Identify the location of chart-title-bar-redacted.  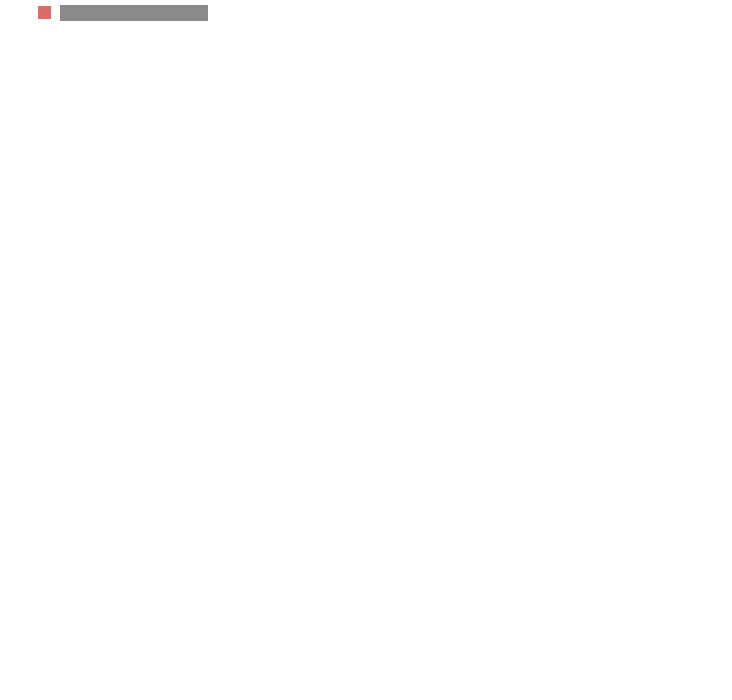
(134, 13).